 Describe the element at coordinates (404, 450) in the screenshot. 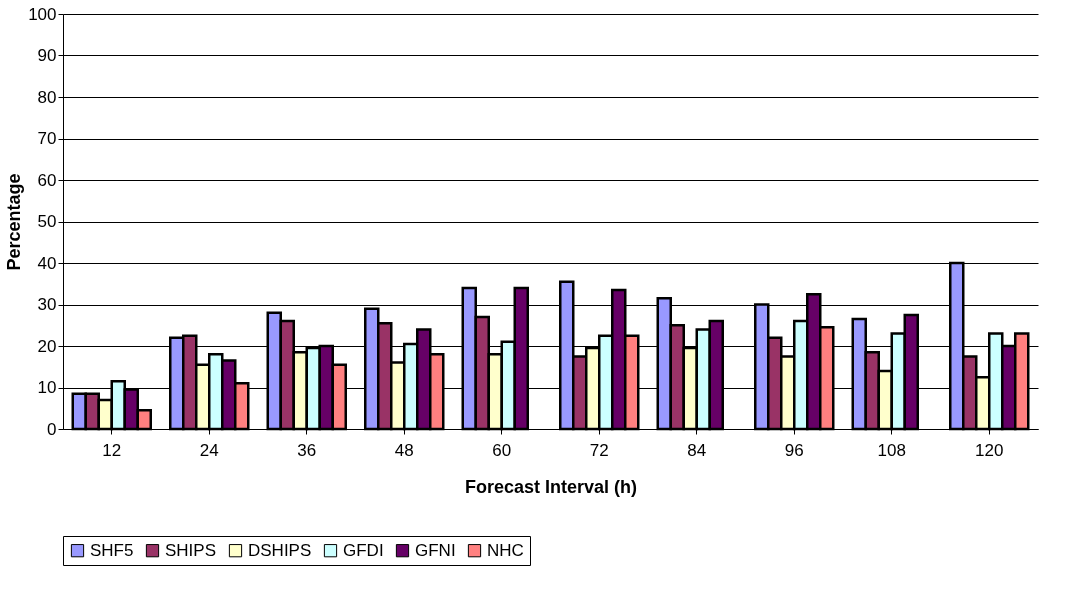

I see `x-tick-label: 48` at that location.